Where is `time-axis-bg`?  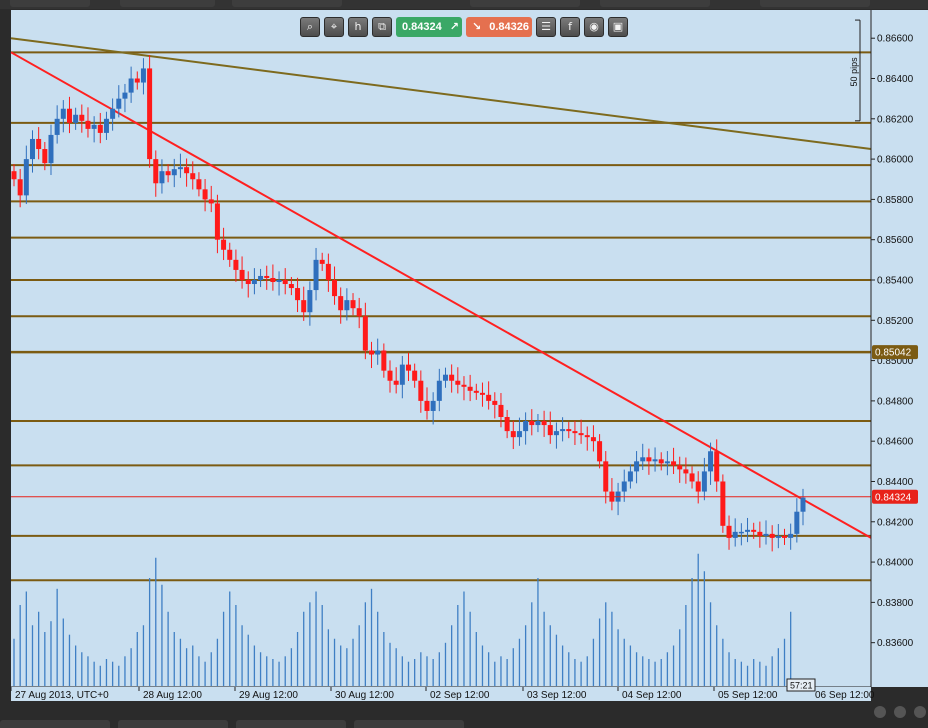
time-axis-bg is located at coordinates (441, 694).